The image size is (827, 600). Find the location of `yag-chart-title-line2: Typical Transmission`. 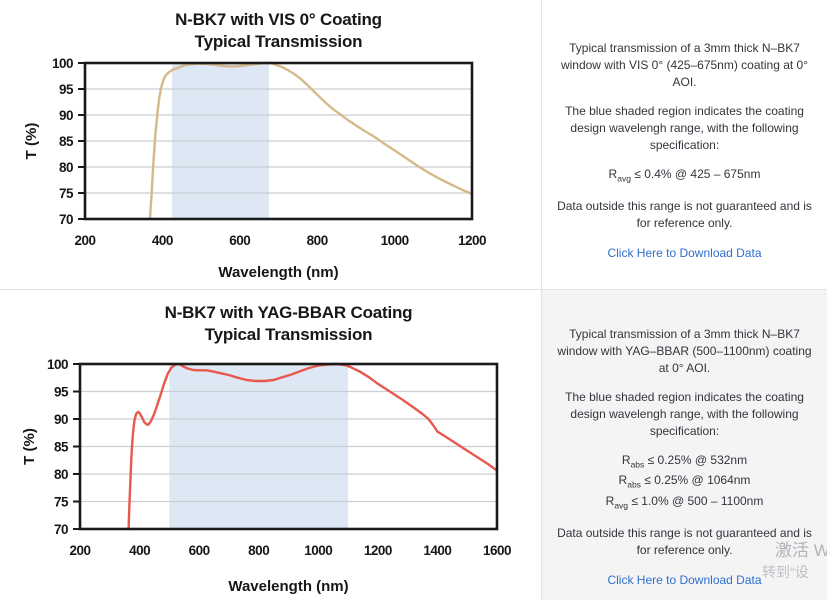

yag-chart-title-line2: Typical Transmission is located at coordinates (288, 334).